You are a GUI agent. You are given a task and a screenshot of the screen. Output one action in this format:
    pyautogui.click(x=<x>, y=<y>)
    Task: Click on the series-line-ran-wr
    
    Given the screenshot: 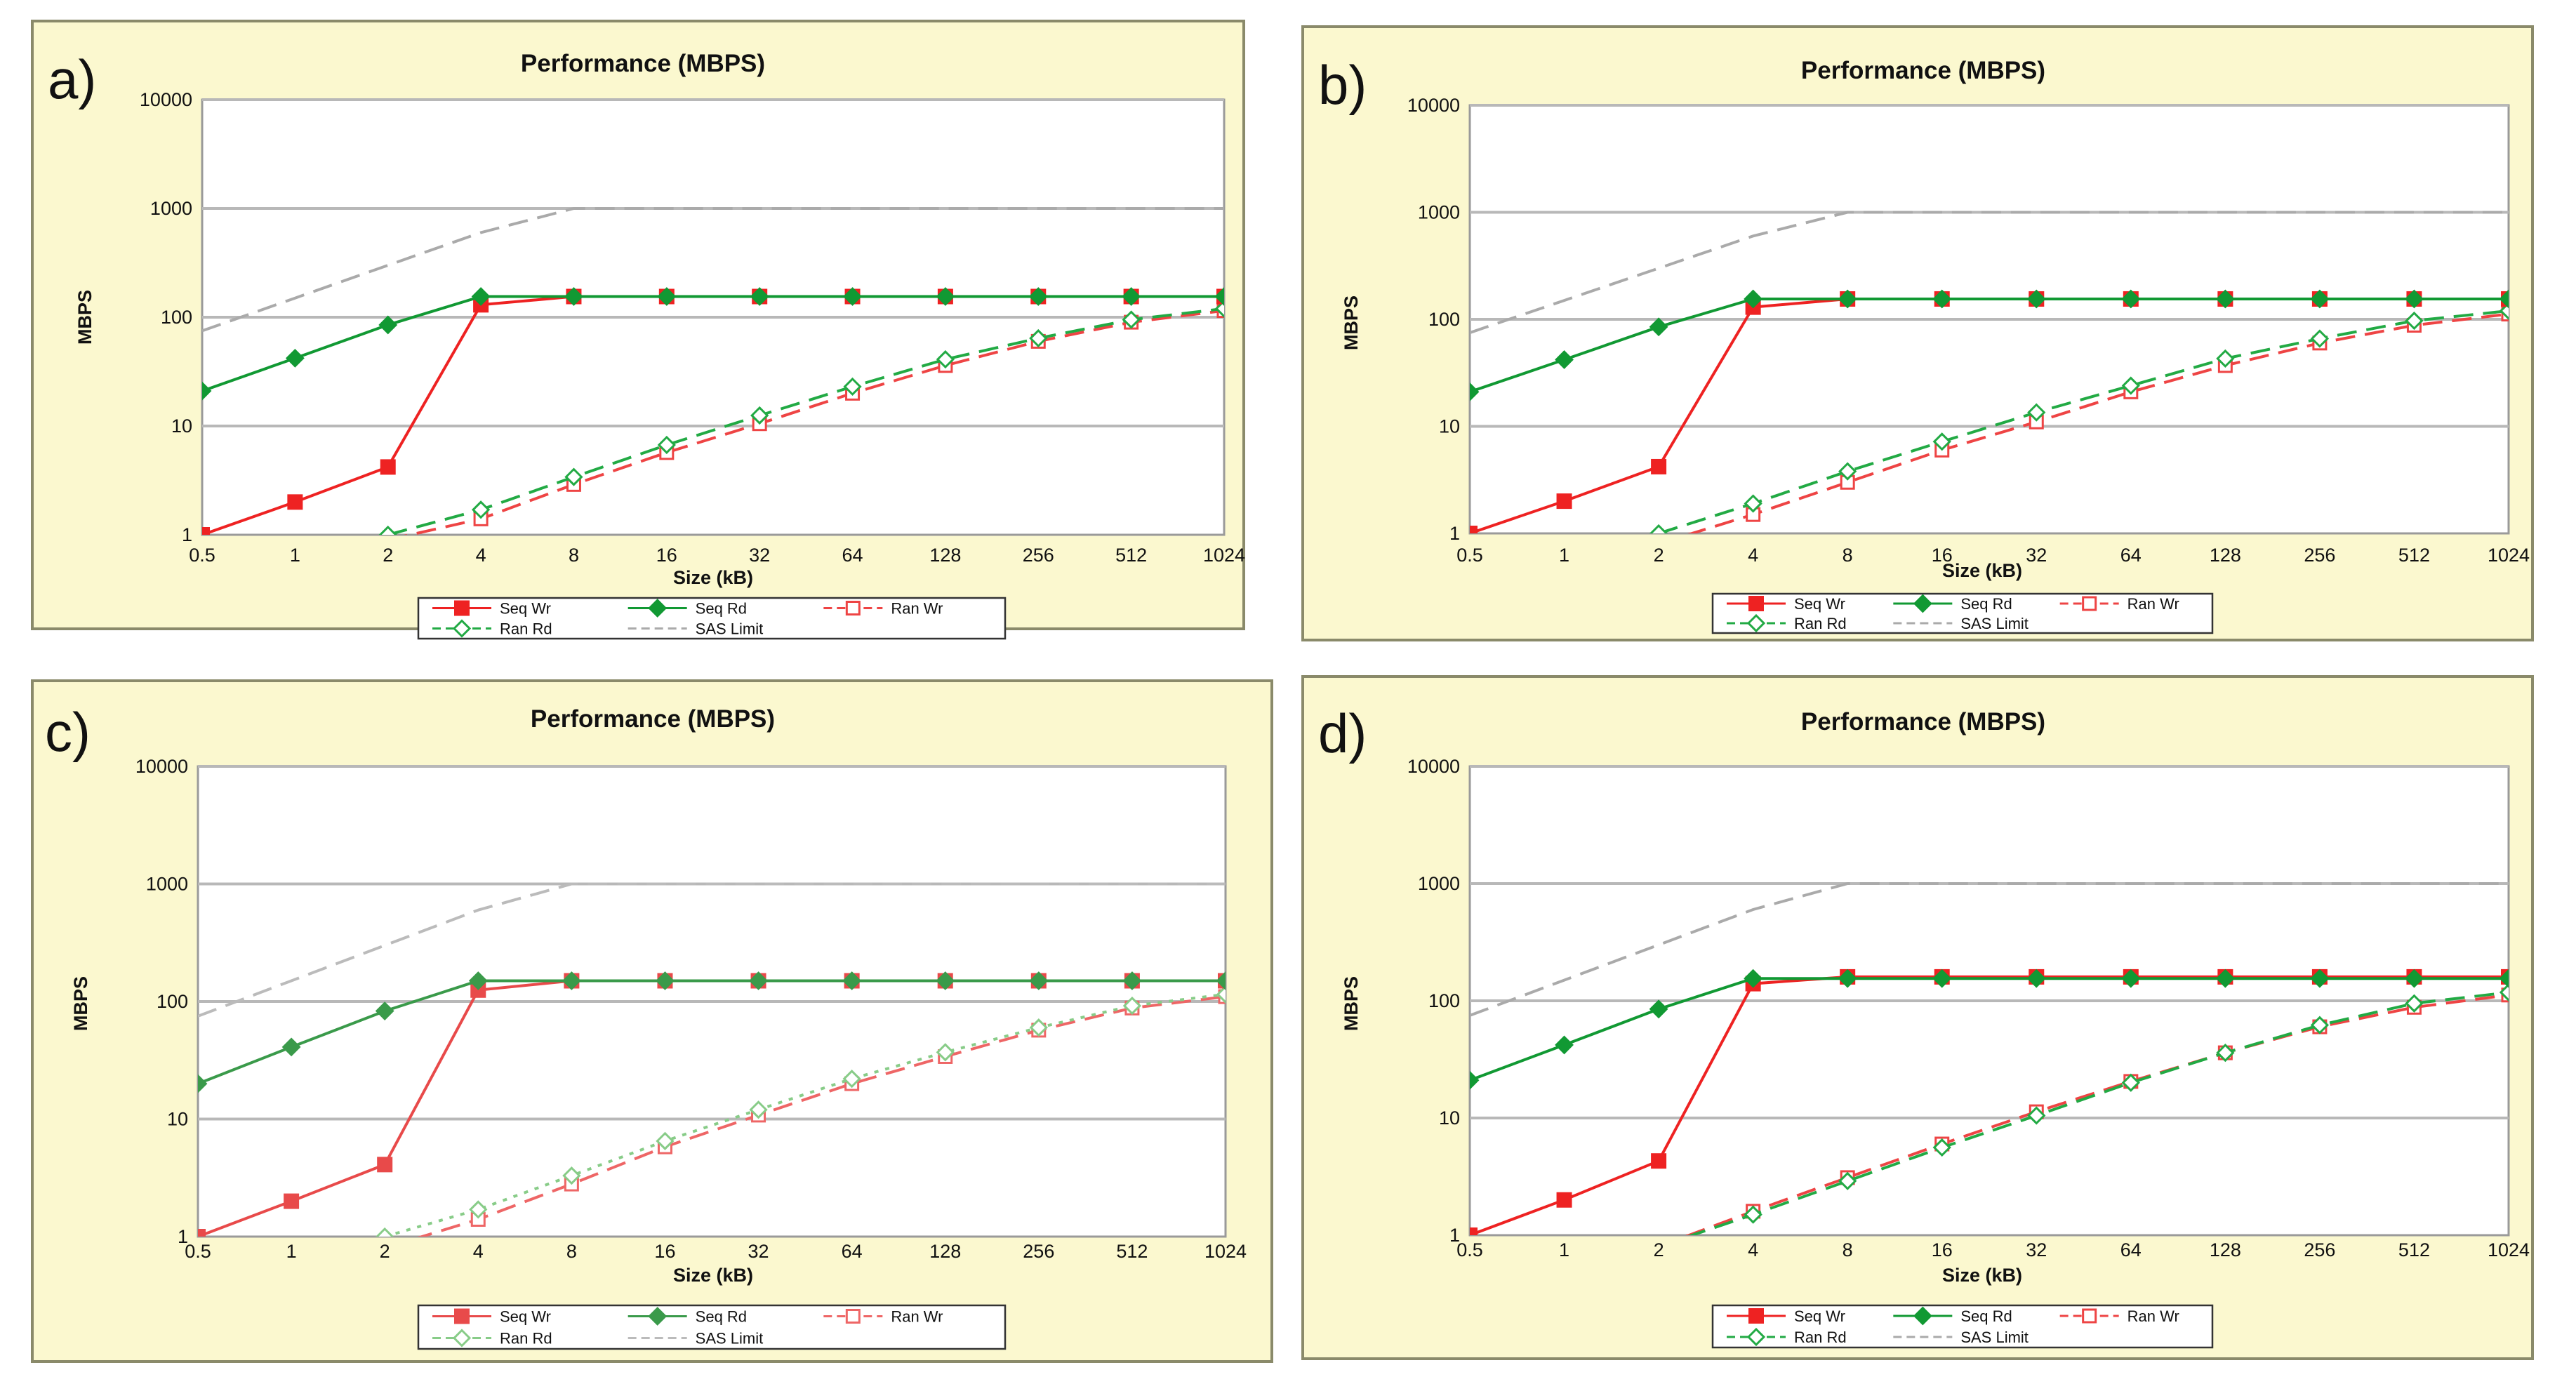 What is the action you would take?
    pyautogui.click(x=2097, y=1114)
    